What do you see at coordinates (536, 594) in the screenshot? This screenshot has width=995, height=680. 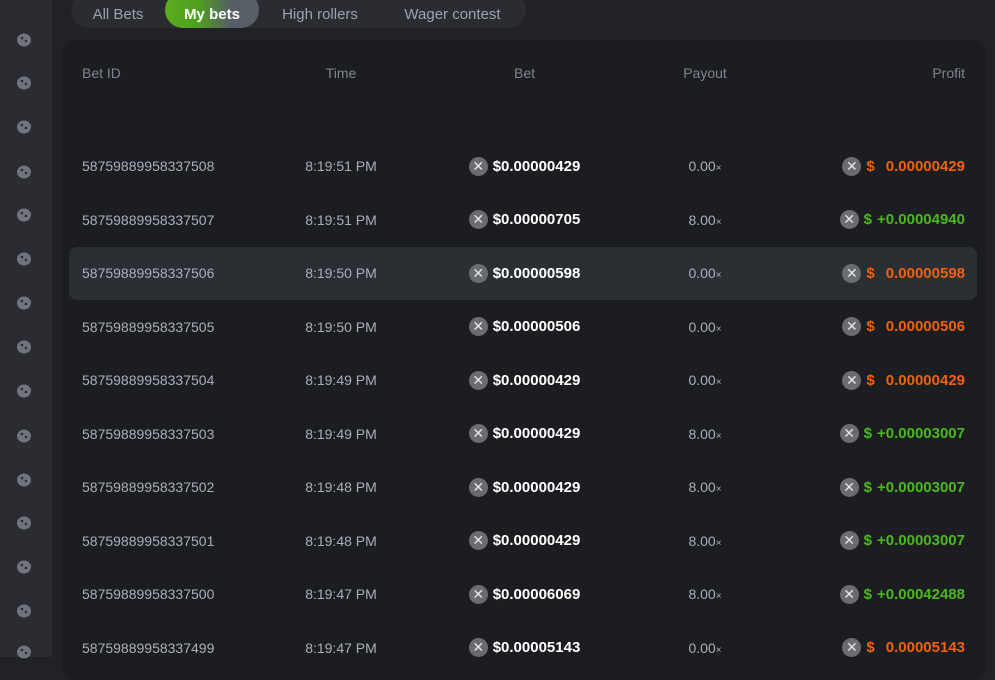 I see `bet-amount-value: $0.00006069` at bounding box center [536, 594].